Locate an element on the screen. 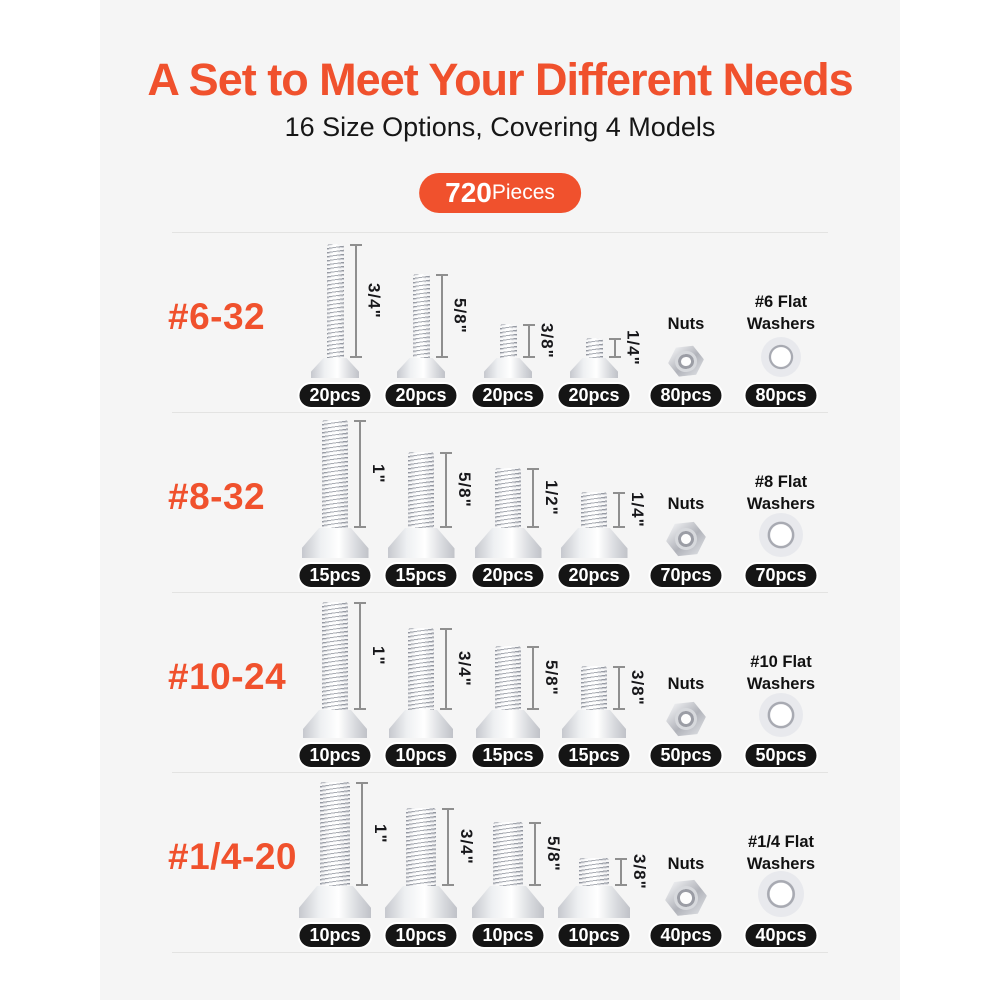 The width and height of the screenshot is (1000, 1000). washer-label-line1: #6 Flat is located at coordinates (781, 302).